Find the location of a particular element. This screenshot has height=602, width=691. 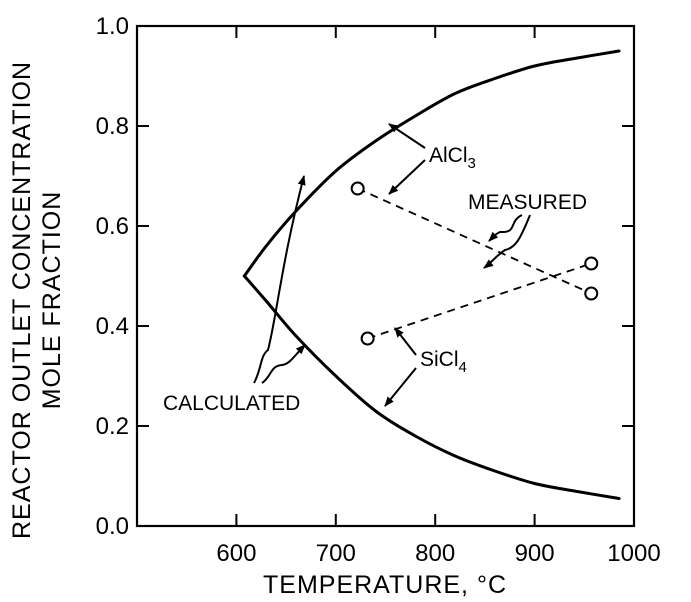

alcl3-label: AlCl3 is located at coordinates (452, 158).